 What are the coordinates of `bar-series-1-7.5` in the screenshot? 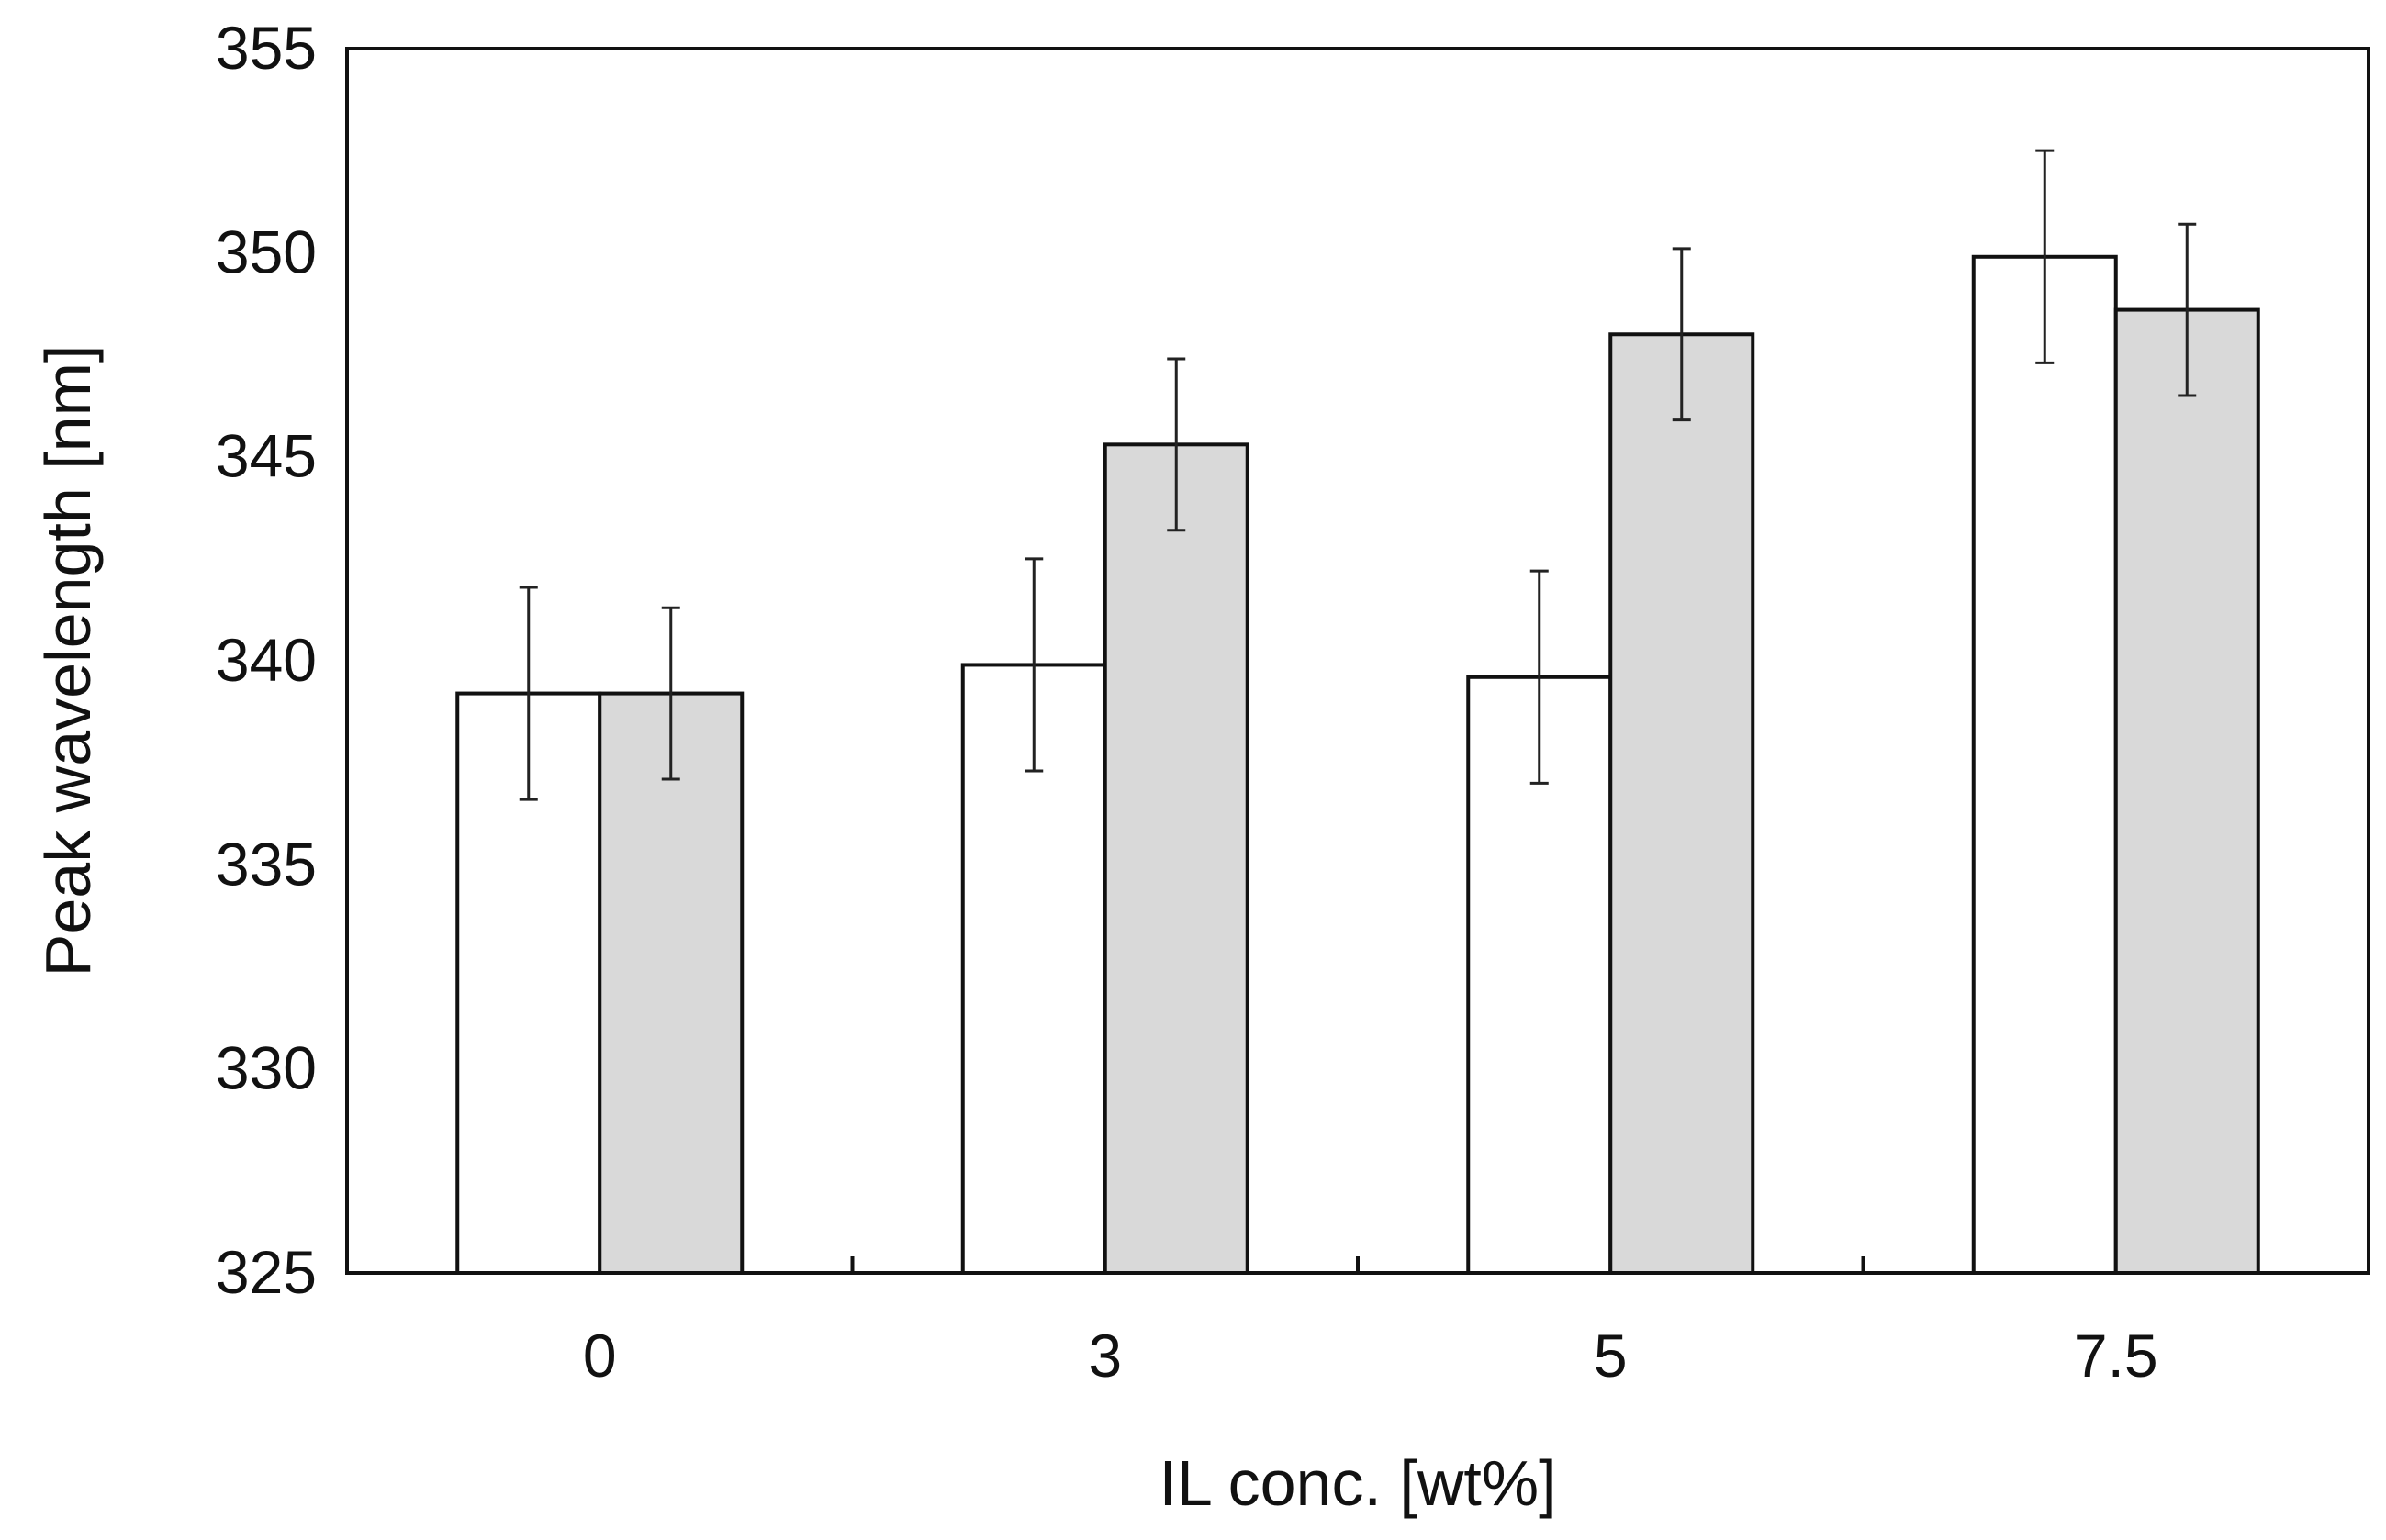 It's located at (2044, 764).